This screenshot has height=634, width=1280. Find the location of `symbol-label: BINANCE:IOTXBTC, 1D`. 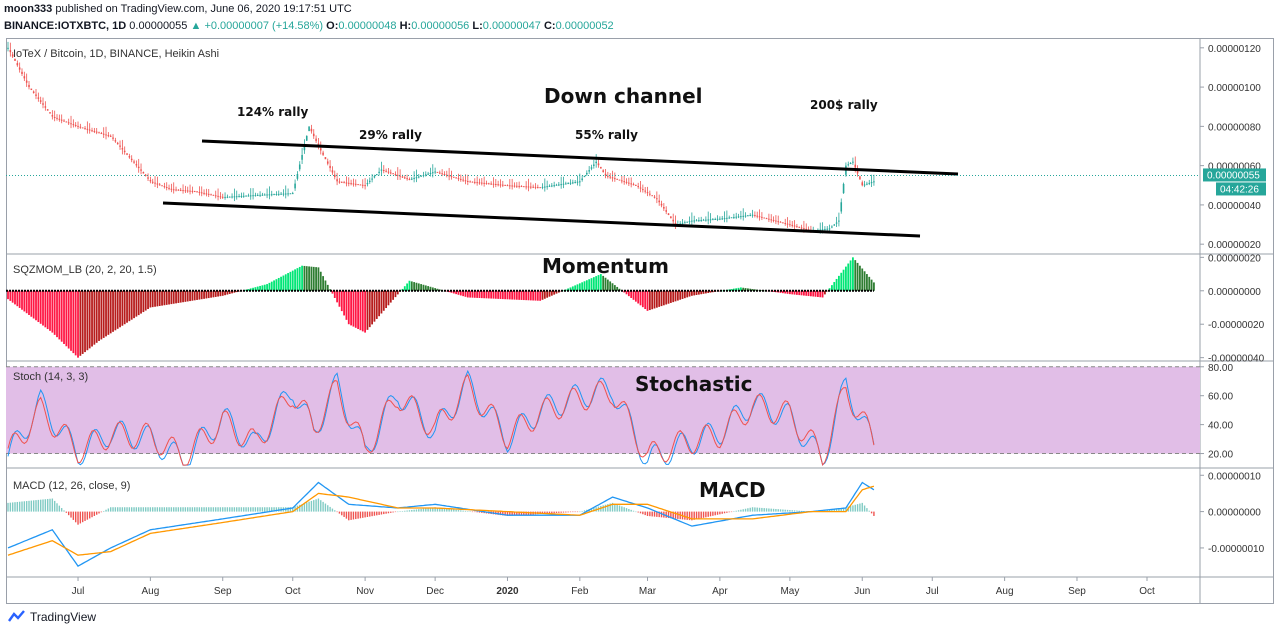

symbol-label: BINANCE:IOTXBTC, 1D is located at coordinates (65, 26).